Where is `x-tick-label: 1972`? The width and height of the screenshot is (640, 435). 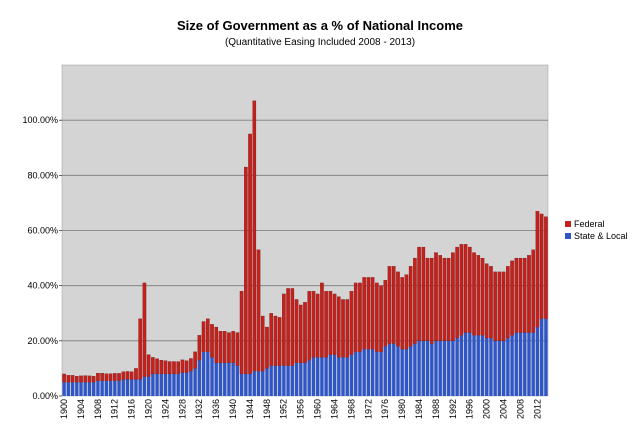 x-tick-label: 1972 is located at coordinates (368, 409).